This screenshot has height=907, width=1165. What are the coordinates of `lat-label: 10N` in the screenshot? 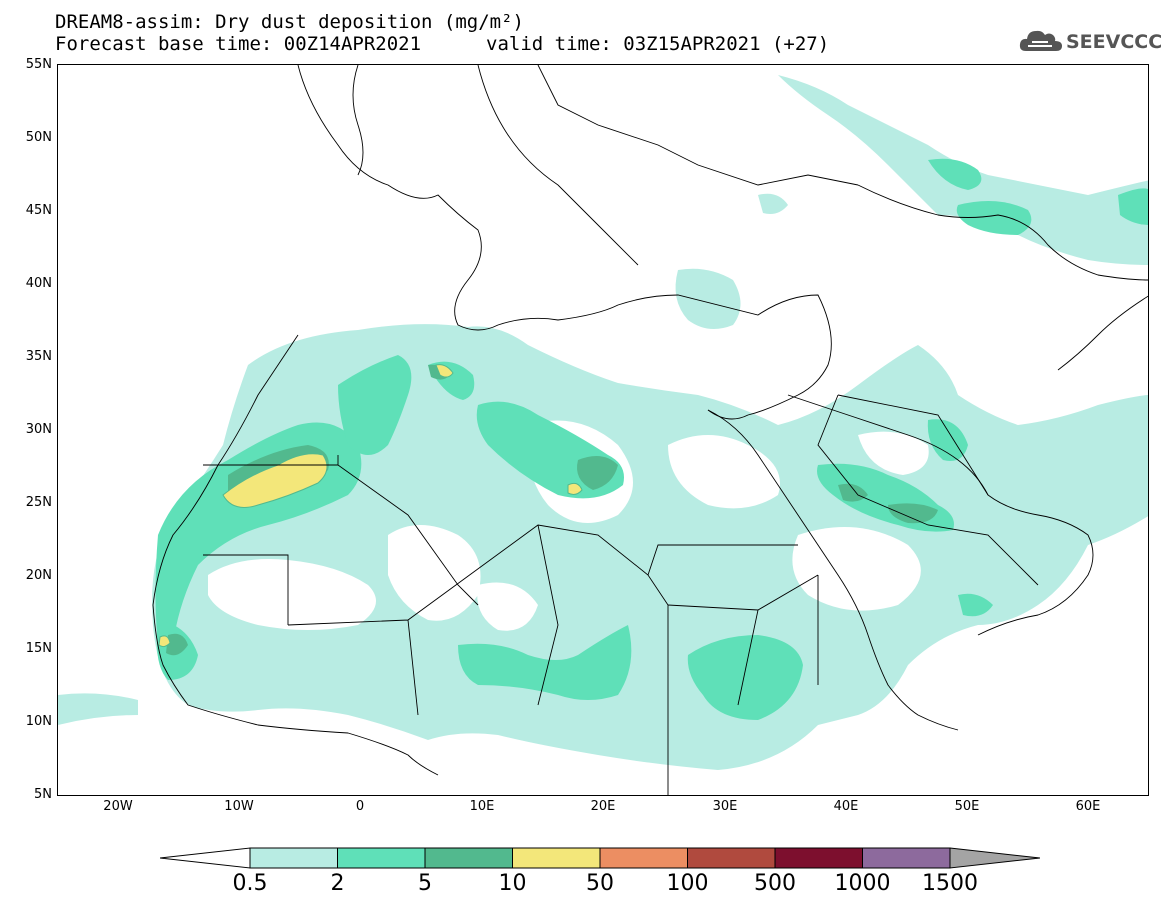 It's located at (38, 721).